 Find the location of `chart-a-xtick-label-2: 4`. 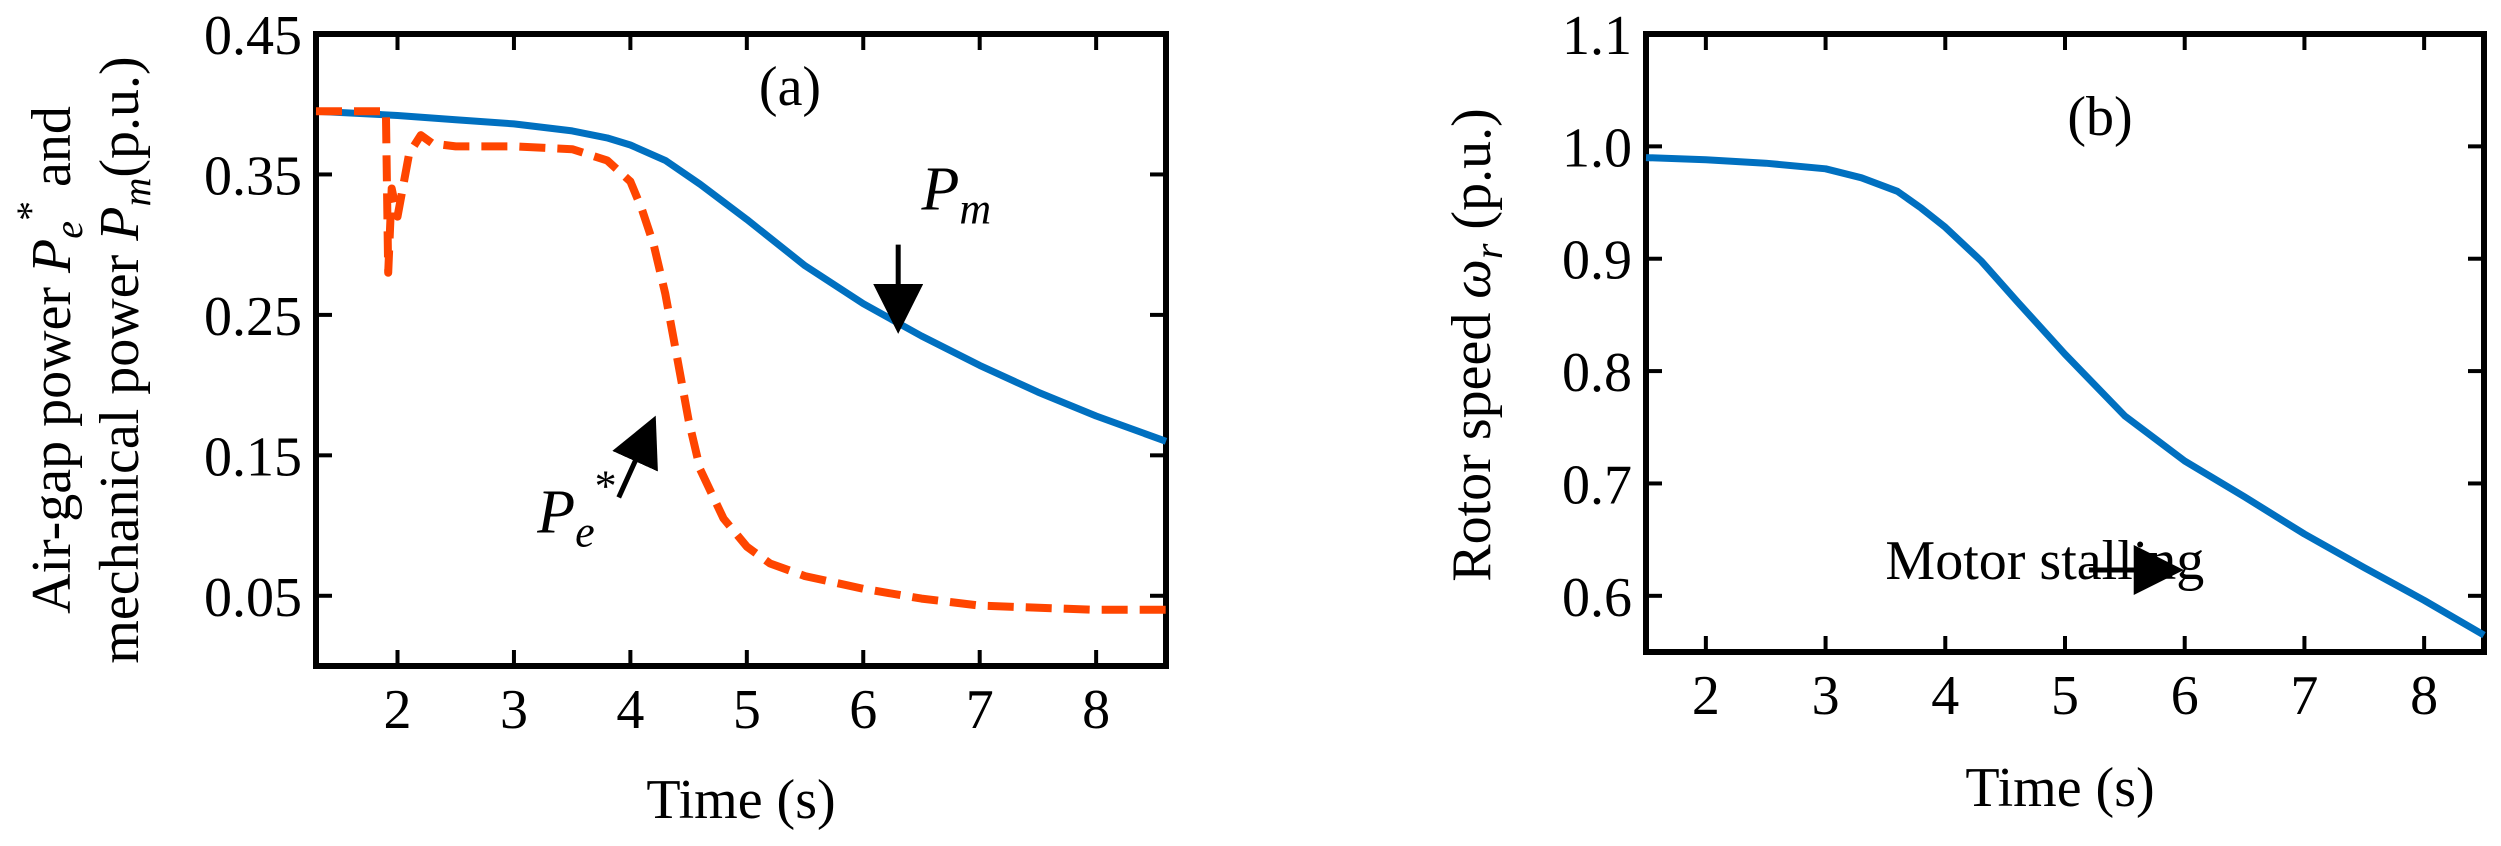

chart-a-xtick-label-2: 4 is located at coordinates (630, 710).